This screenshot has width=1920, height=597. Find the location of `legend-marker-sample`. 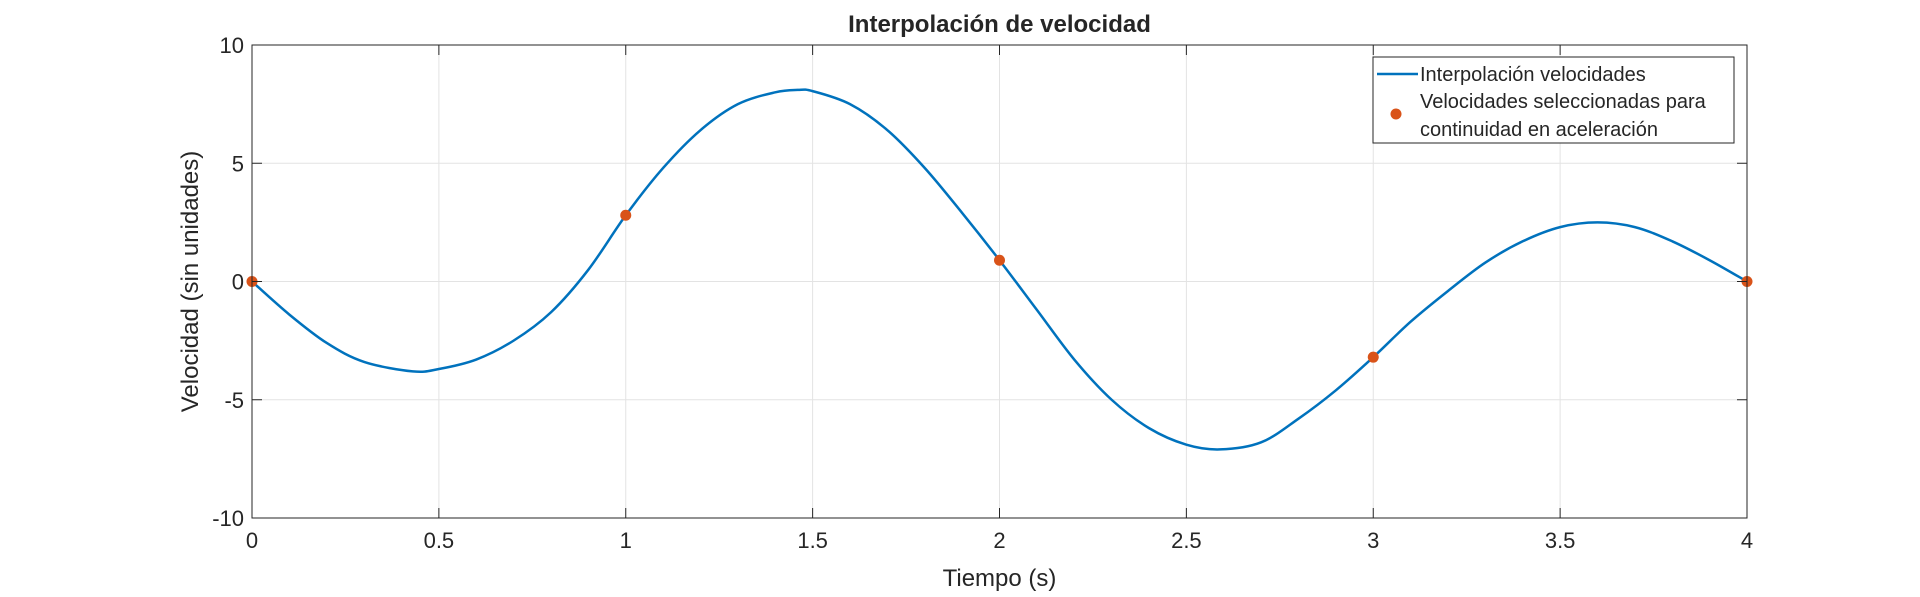

legend-marker-sample is located at coordinates (1396, 114).